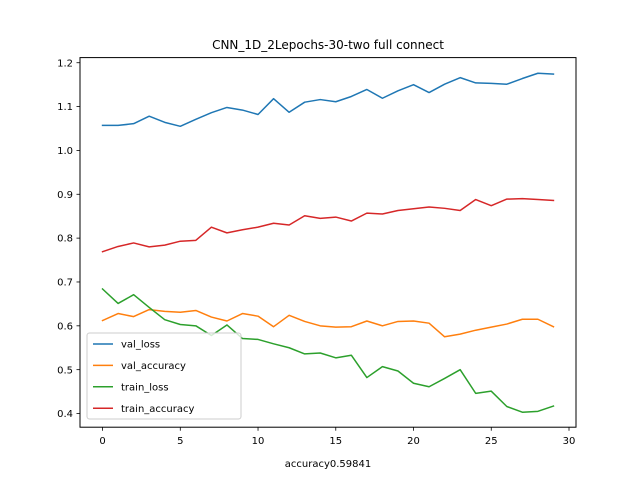  I want to click on y-tick-label: 0.6, so click(65, 326).